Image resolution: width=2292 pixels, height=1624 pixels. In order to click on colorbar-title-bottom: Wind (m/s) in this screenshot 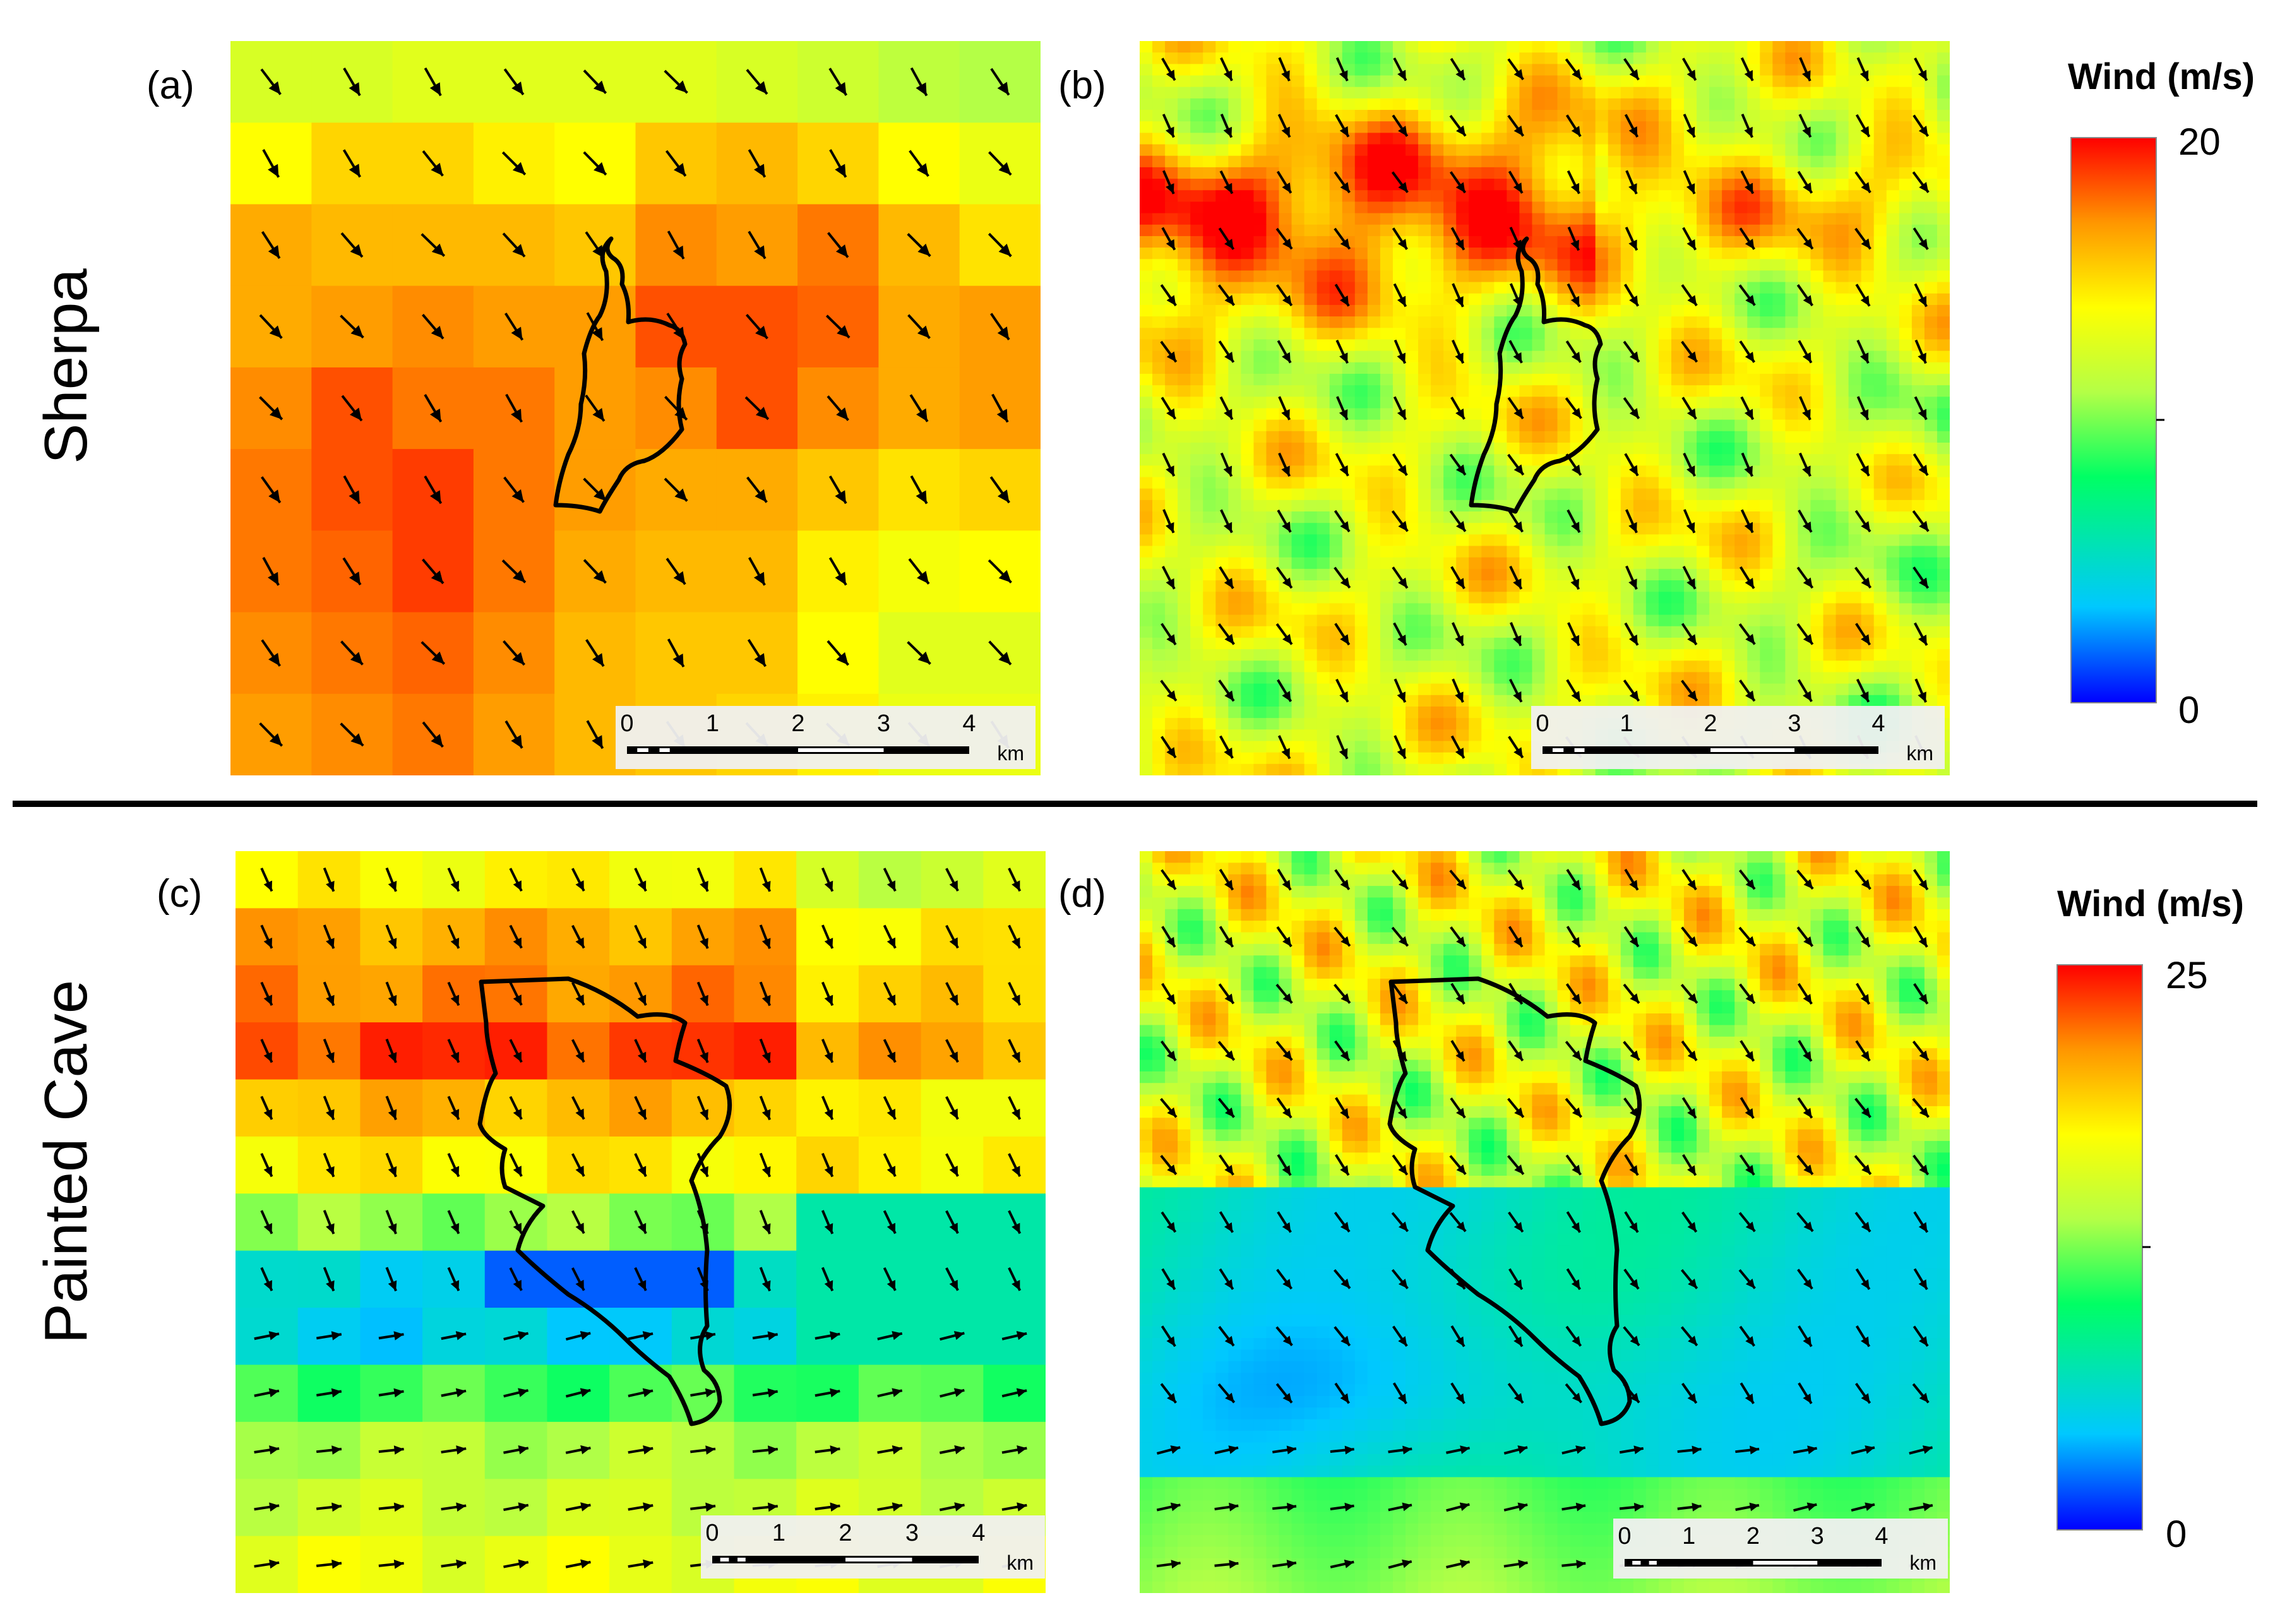, I will do `click(2151, 903)`.